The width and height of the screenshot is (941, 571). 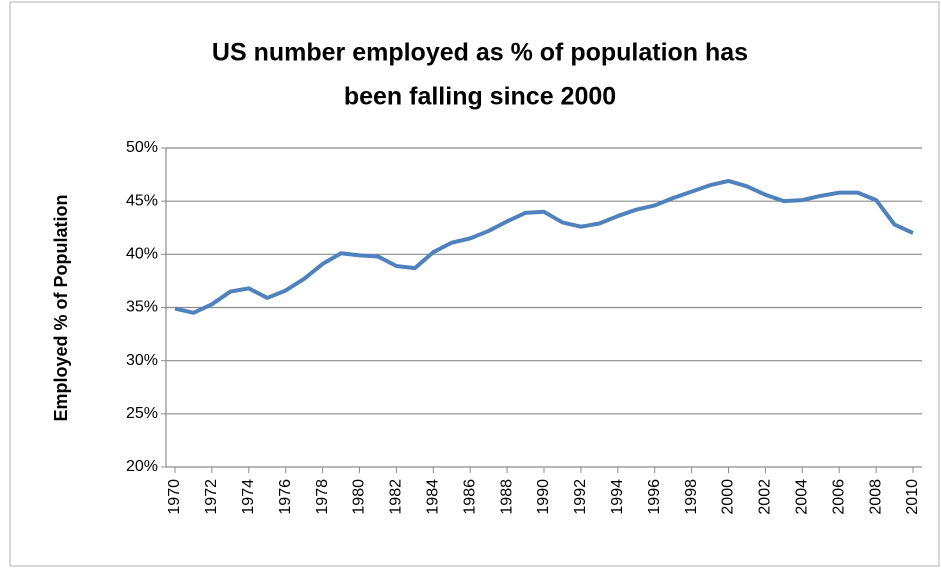 What do you see at coordinates (359, 497) in the screenshot?
I see `x-tick-label: 1980` at bounding box center [359, 497].